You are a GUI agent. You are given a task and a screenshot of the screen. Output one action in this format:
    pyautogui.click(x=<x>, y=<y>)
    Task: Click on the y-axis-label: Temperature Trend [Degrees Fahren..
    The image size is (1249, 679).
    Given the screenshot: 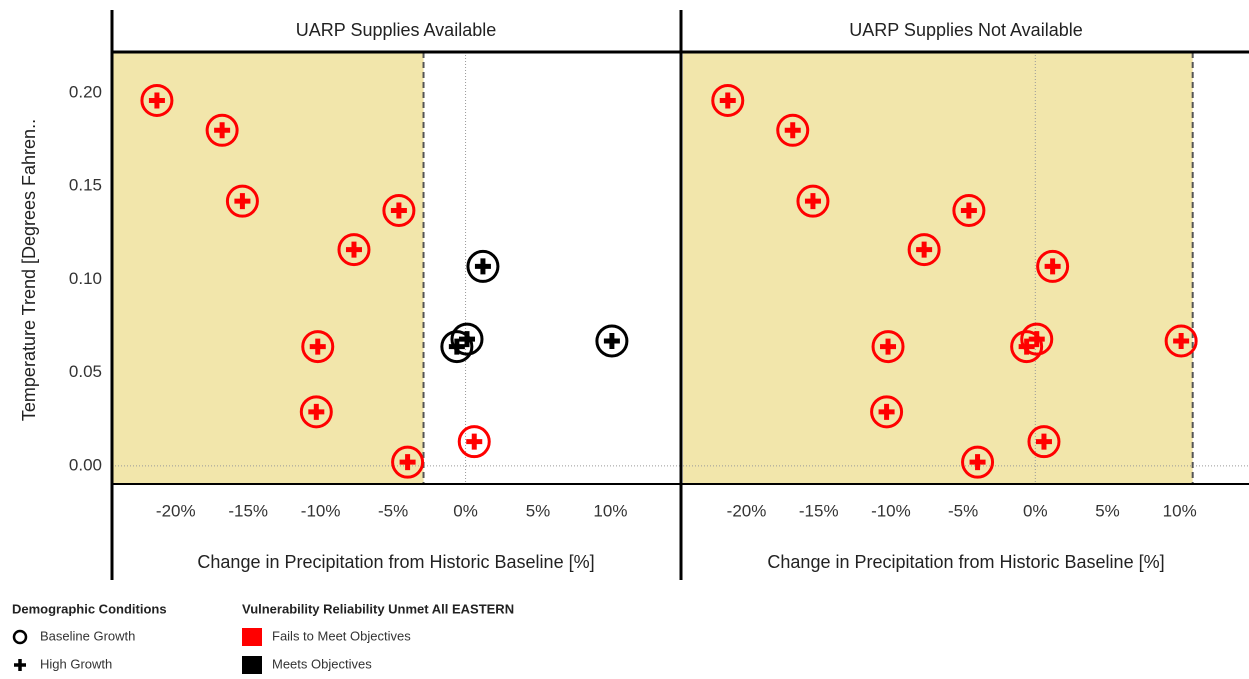 What is the action you would take?
    pyautogui.click(x=29, y=270)
    